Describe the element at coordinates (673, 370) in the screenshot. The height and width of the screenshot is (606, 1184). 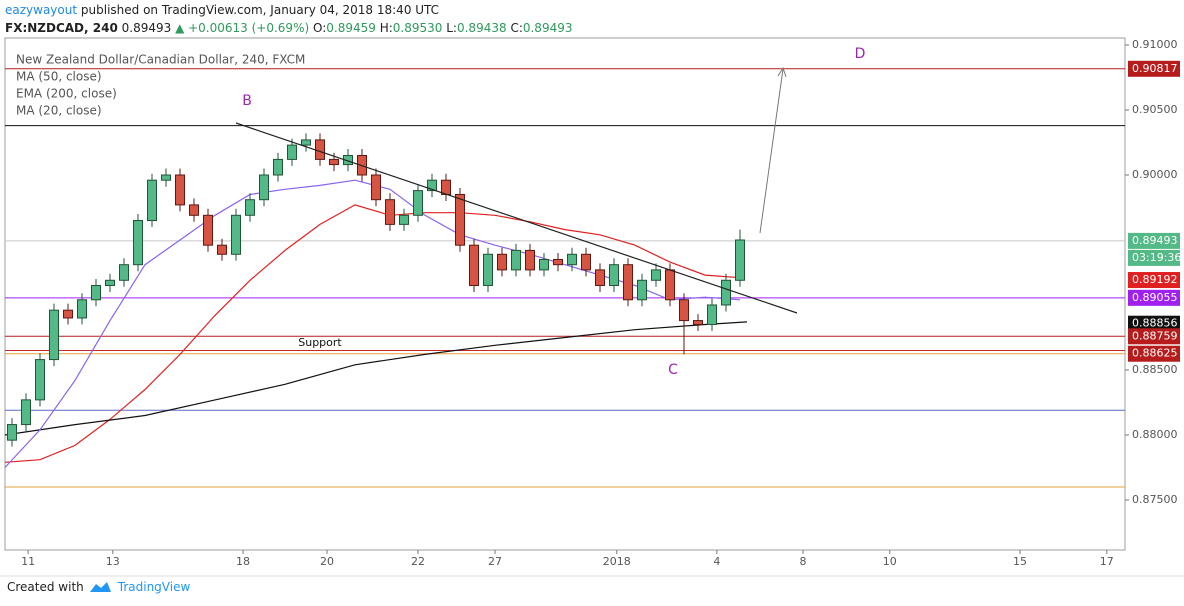
I see `annotation: C` at that location.